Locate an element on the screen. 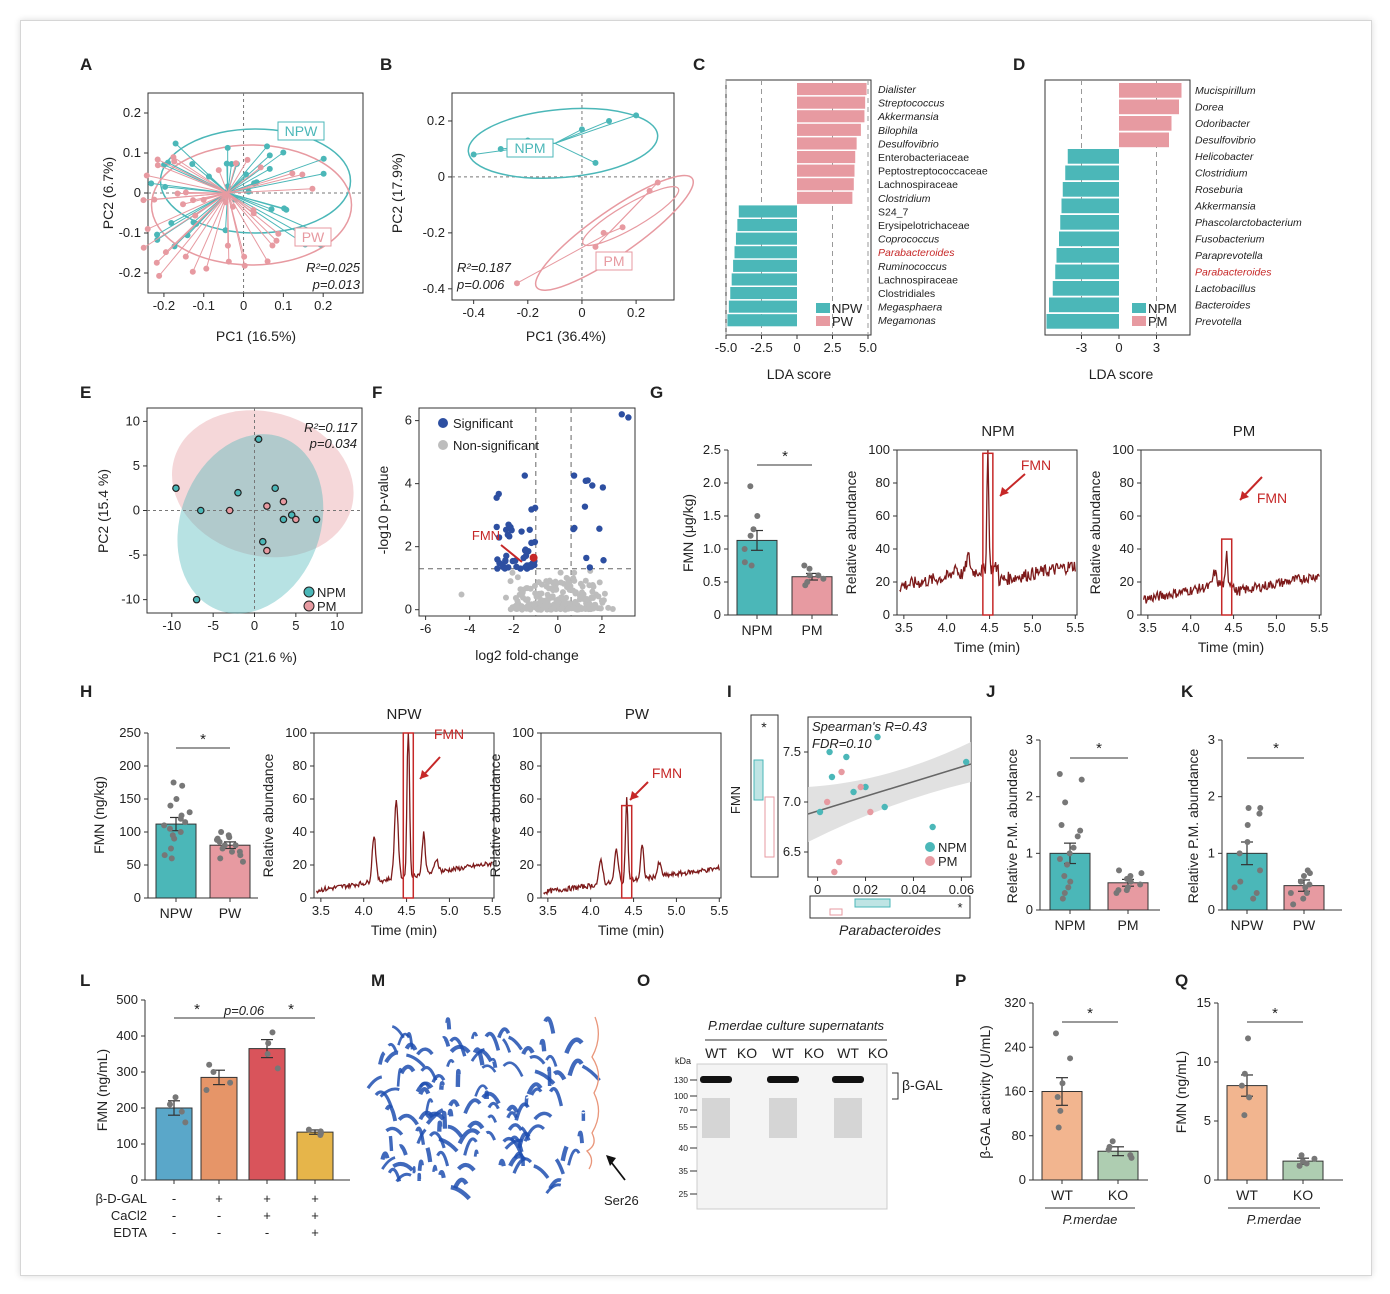 This screenshot has width=1390, height=1294. x-tick-label: 0 is located at coordinates (254, 625).